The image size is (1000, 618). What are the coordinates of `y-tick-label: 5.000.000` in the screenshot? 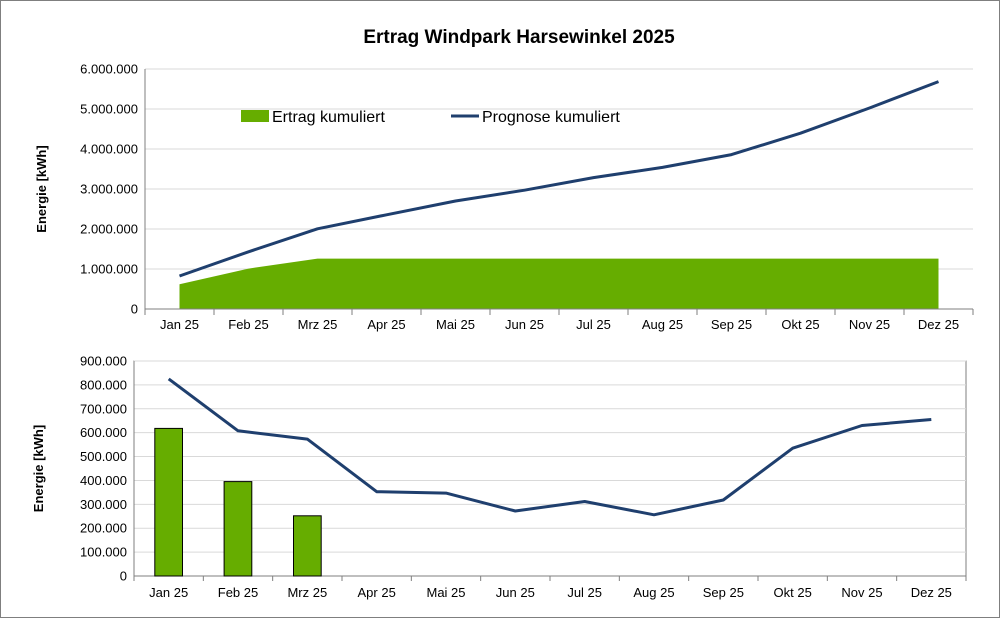 It's located at (109, 109).